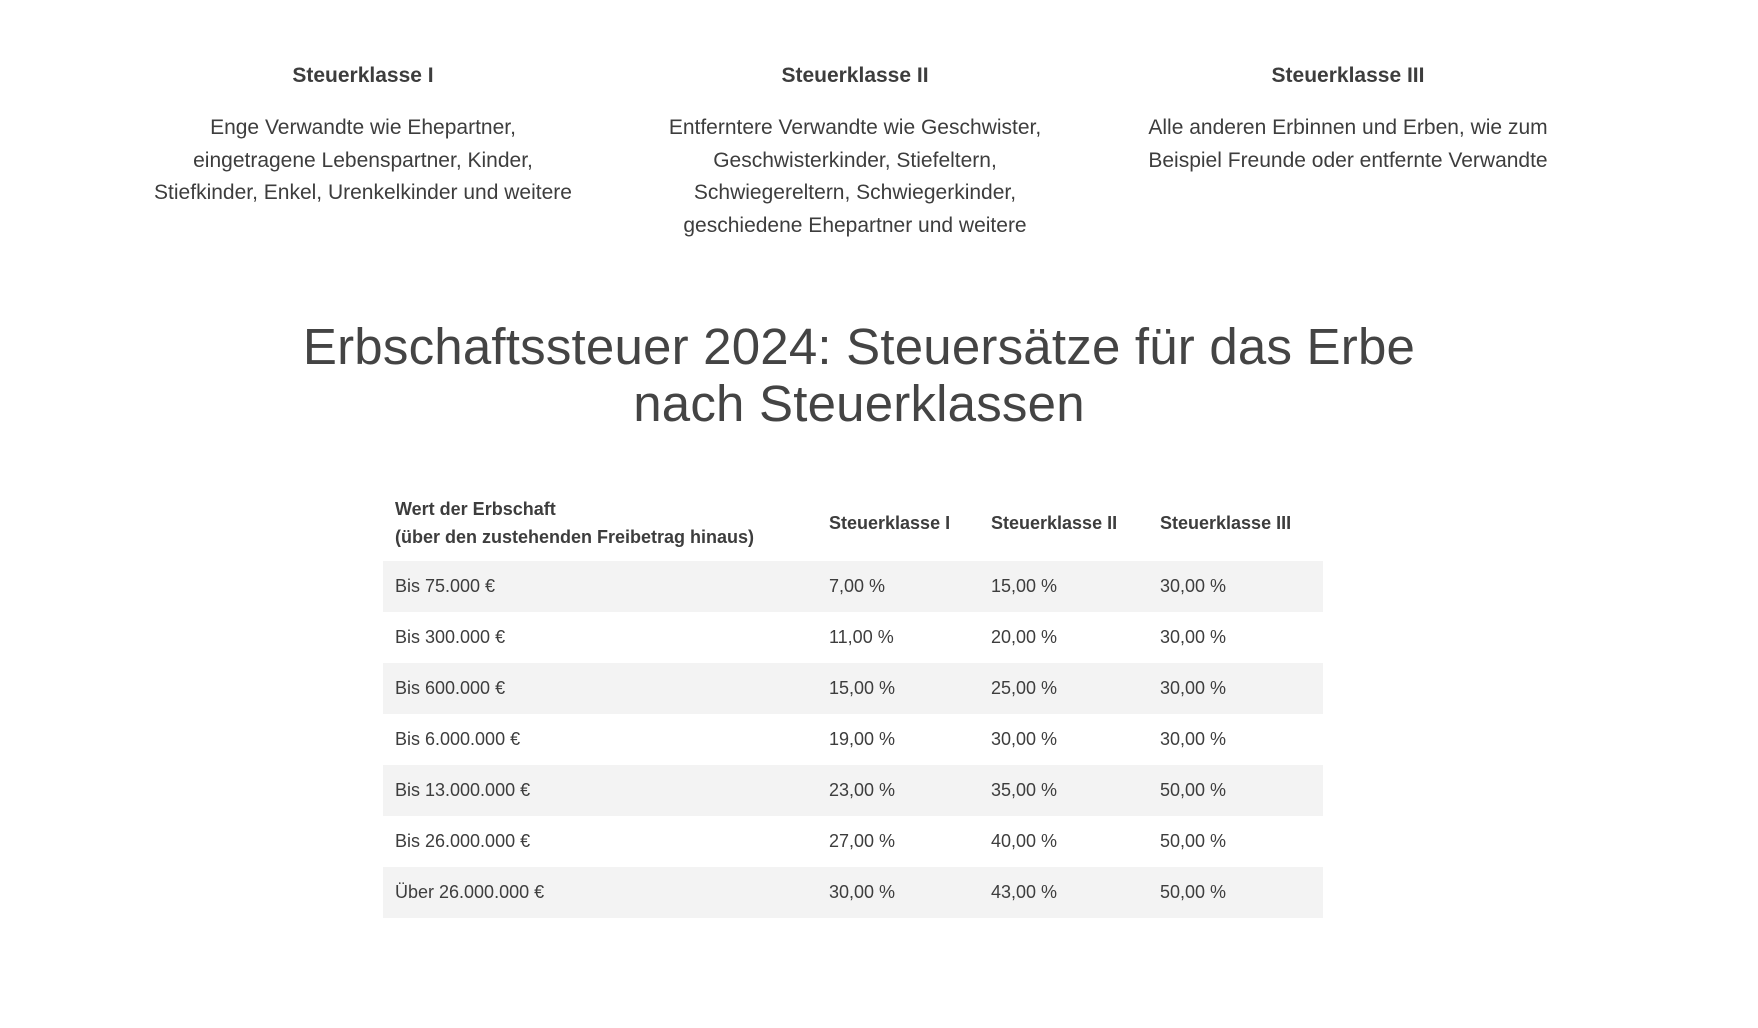 The width and height of the screenshot is (1758, 1028). I want to click on table-row: Bis 26.000.000 € 27,00 % 40,00 % 50,00 %, so click(853, 841).